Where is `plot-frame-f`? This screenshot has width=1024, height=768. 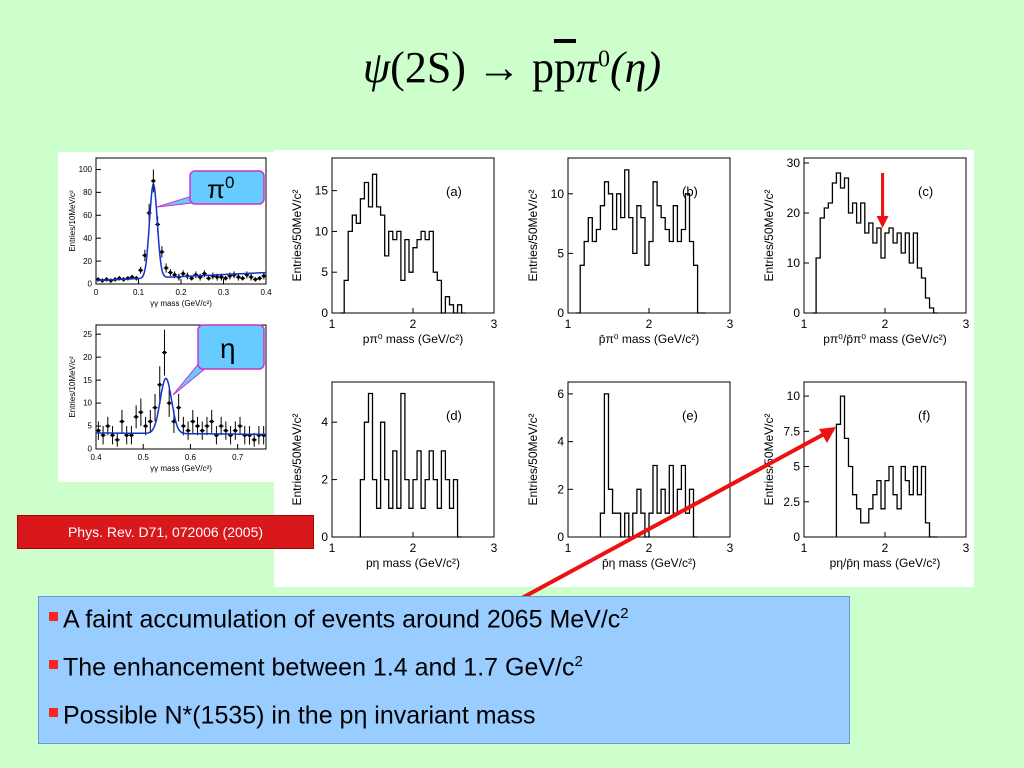
plot-frame-f is located at coordinates (885, 459).